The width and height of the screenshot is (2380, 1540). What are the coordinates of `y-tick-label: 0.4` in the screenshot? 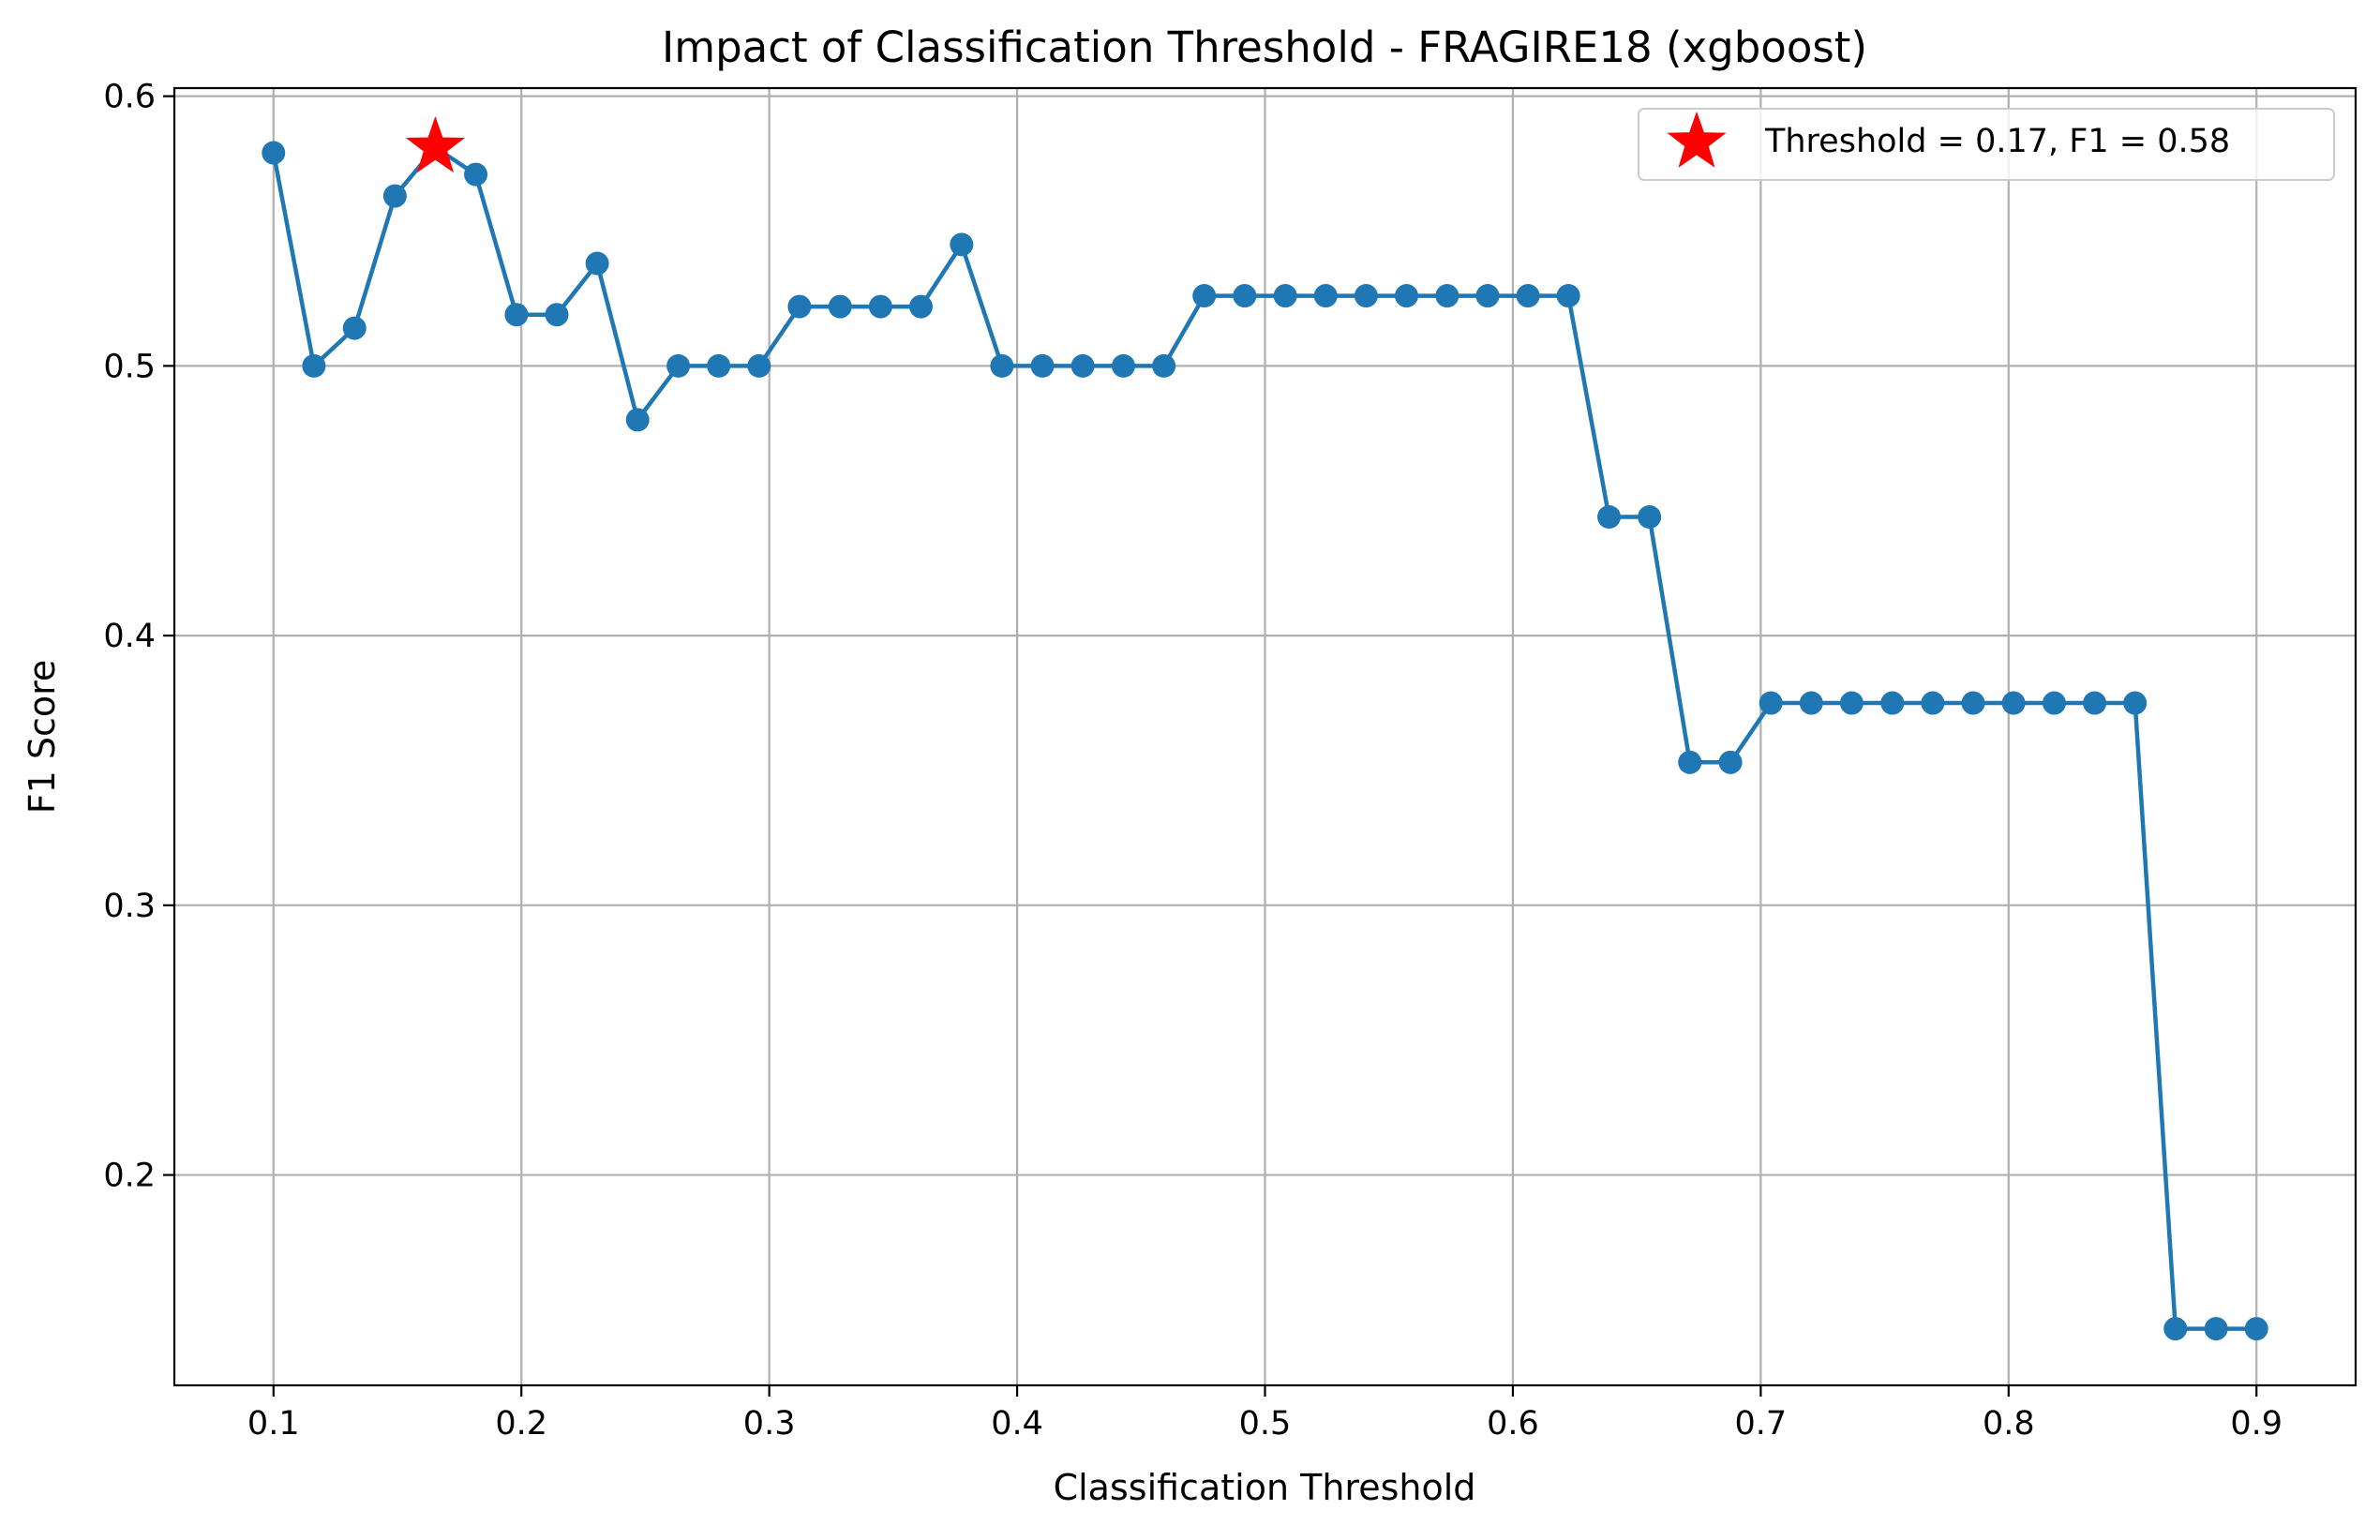 It's located at (129, 636).